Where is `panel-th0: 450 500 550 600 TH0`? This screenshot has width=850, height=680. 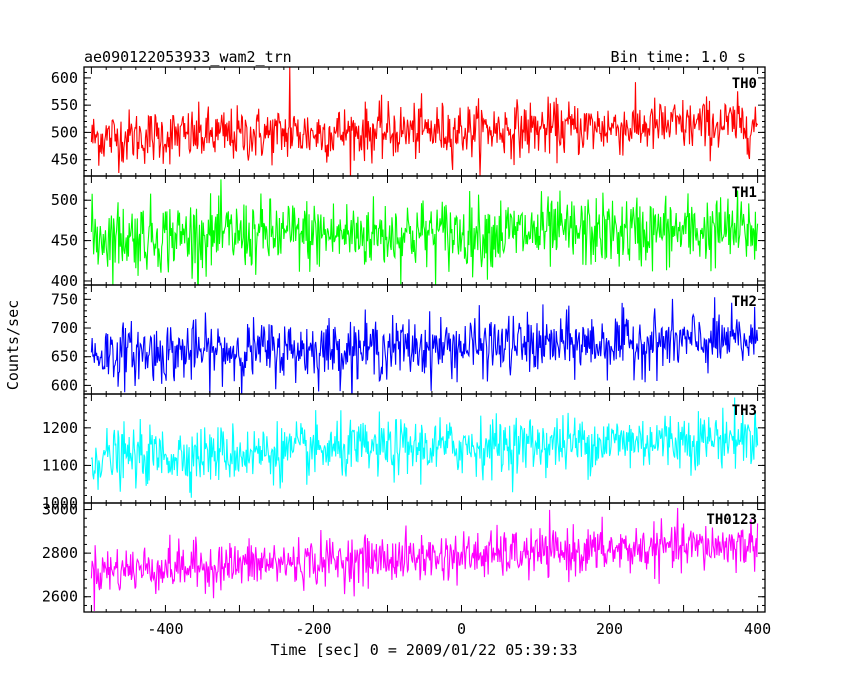 panel-th0: 450 500 550 600 TH0 is located at coordinates (408, 121).